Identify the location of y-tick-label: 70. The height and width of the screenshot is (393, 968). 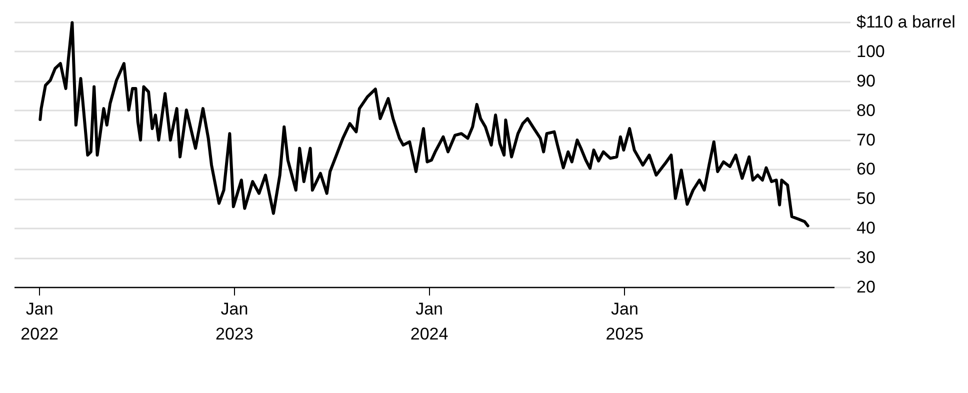
(866, 140).